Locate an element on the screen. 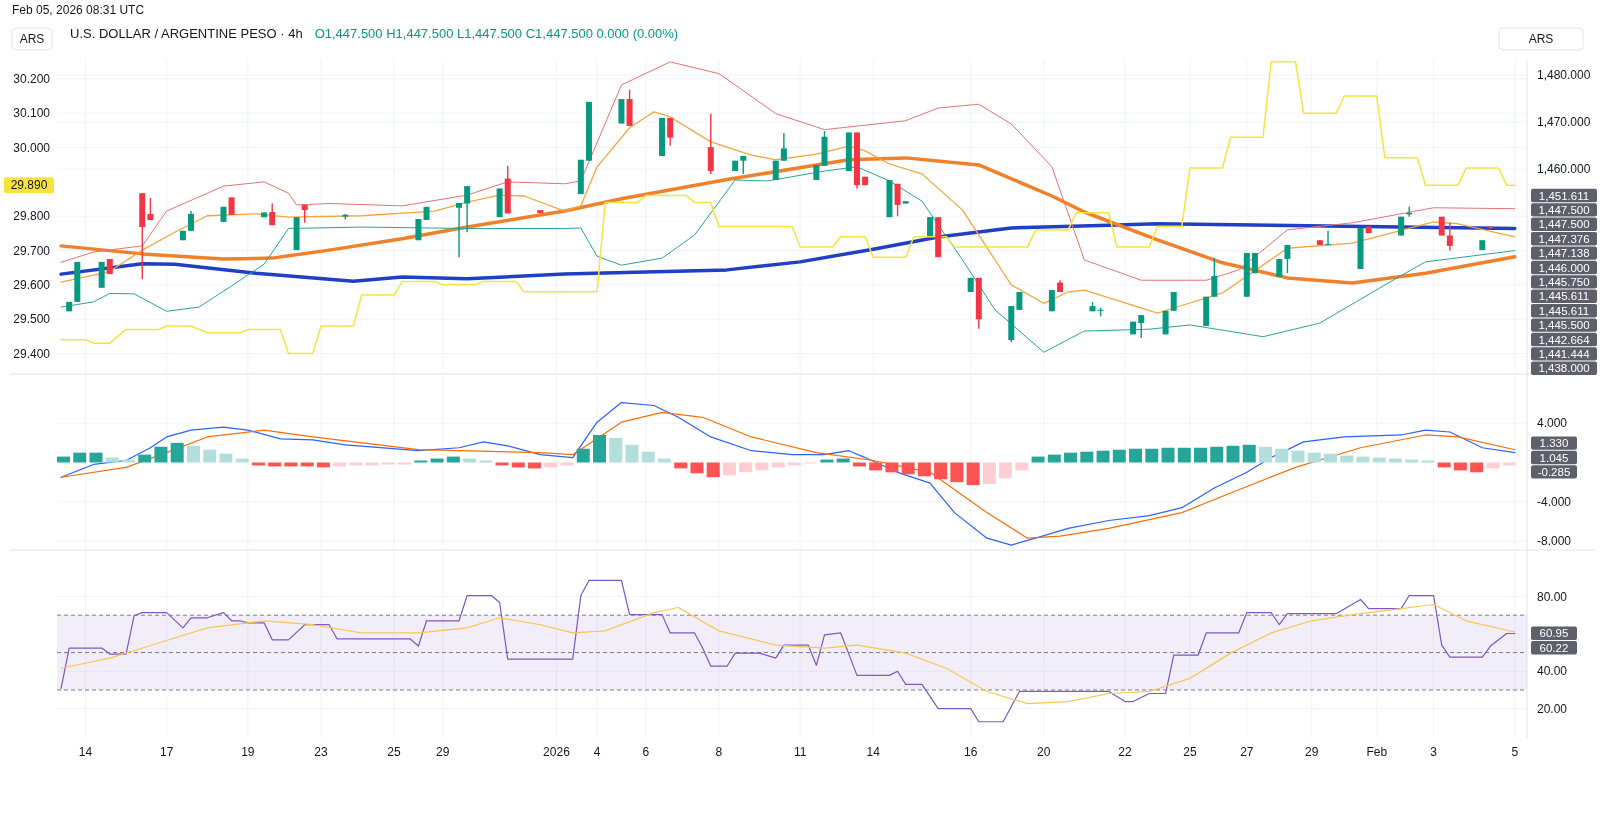  chart-subtitle: O1,447.500 H1,447.500 L1,447.500 C1,447.500 0.000 (0.00%) is located at coordinates (496, 33).